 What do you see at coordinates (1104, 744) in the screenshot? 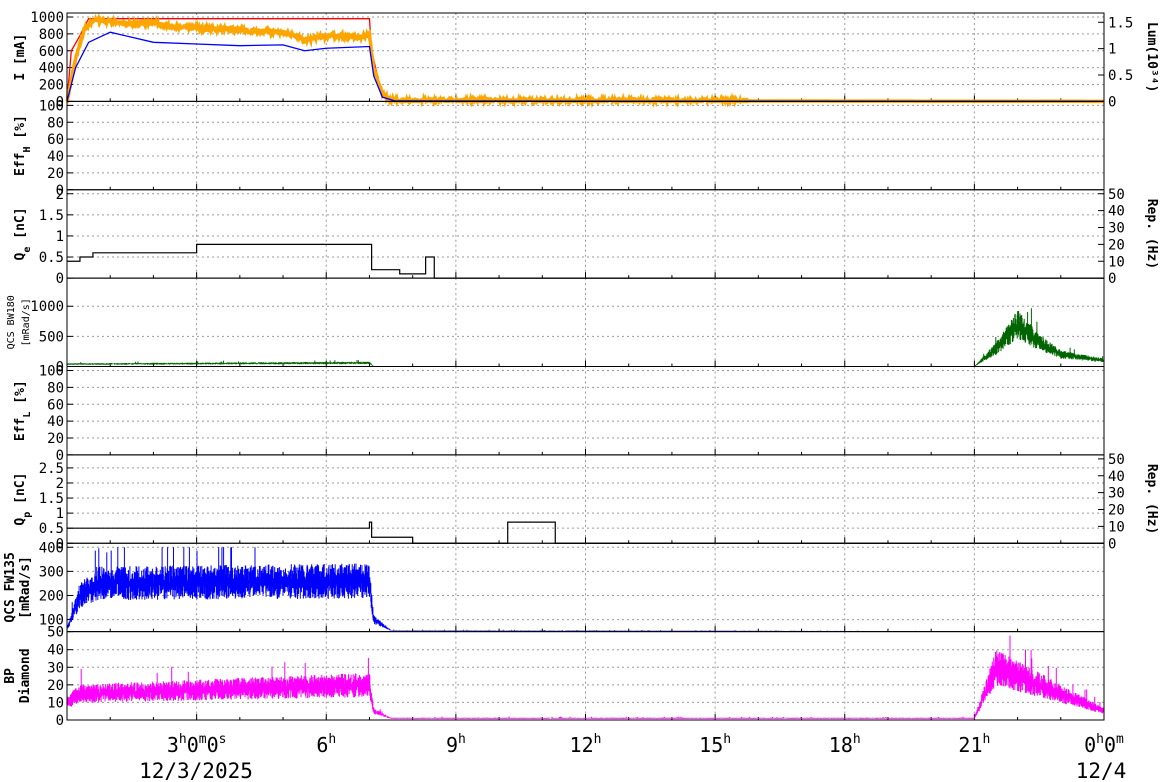
I see `x-tick-label: 0h0m` at bounding box center [1104, 744].